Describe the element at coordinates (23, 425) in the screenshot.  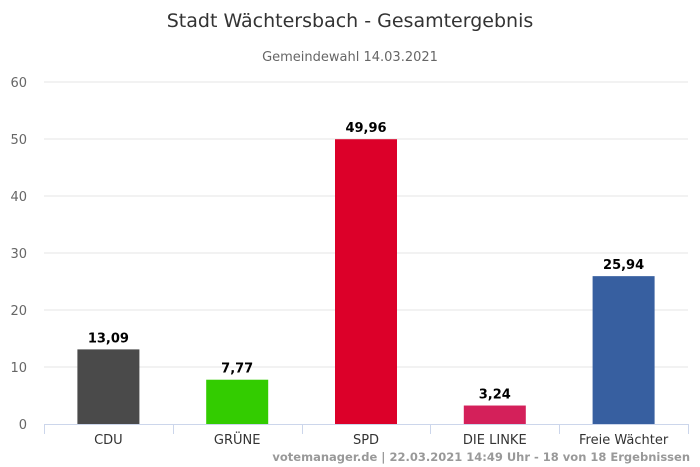
I see `y-tick-label: 0` at that location.